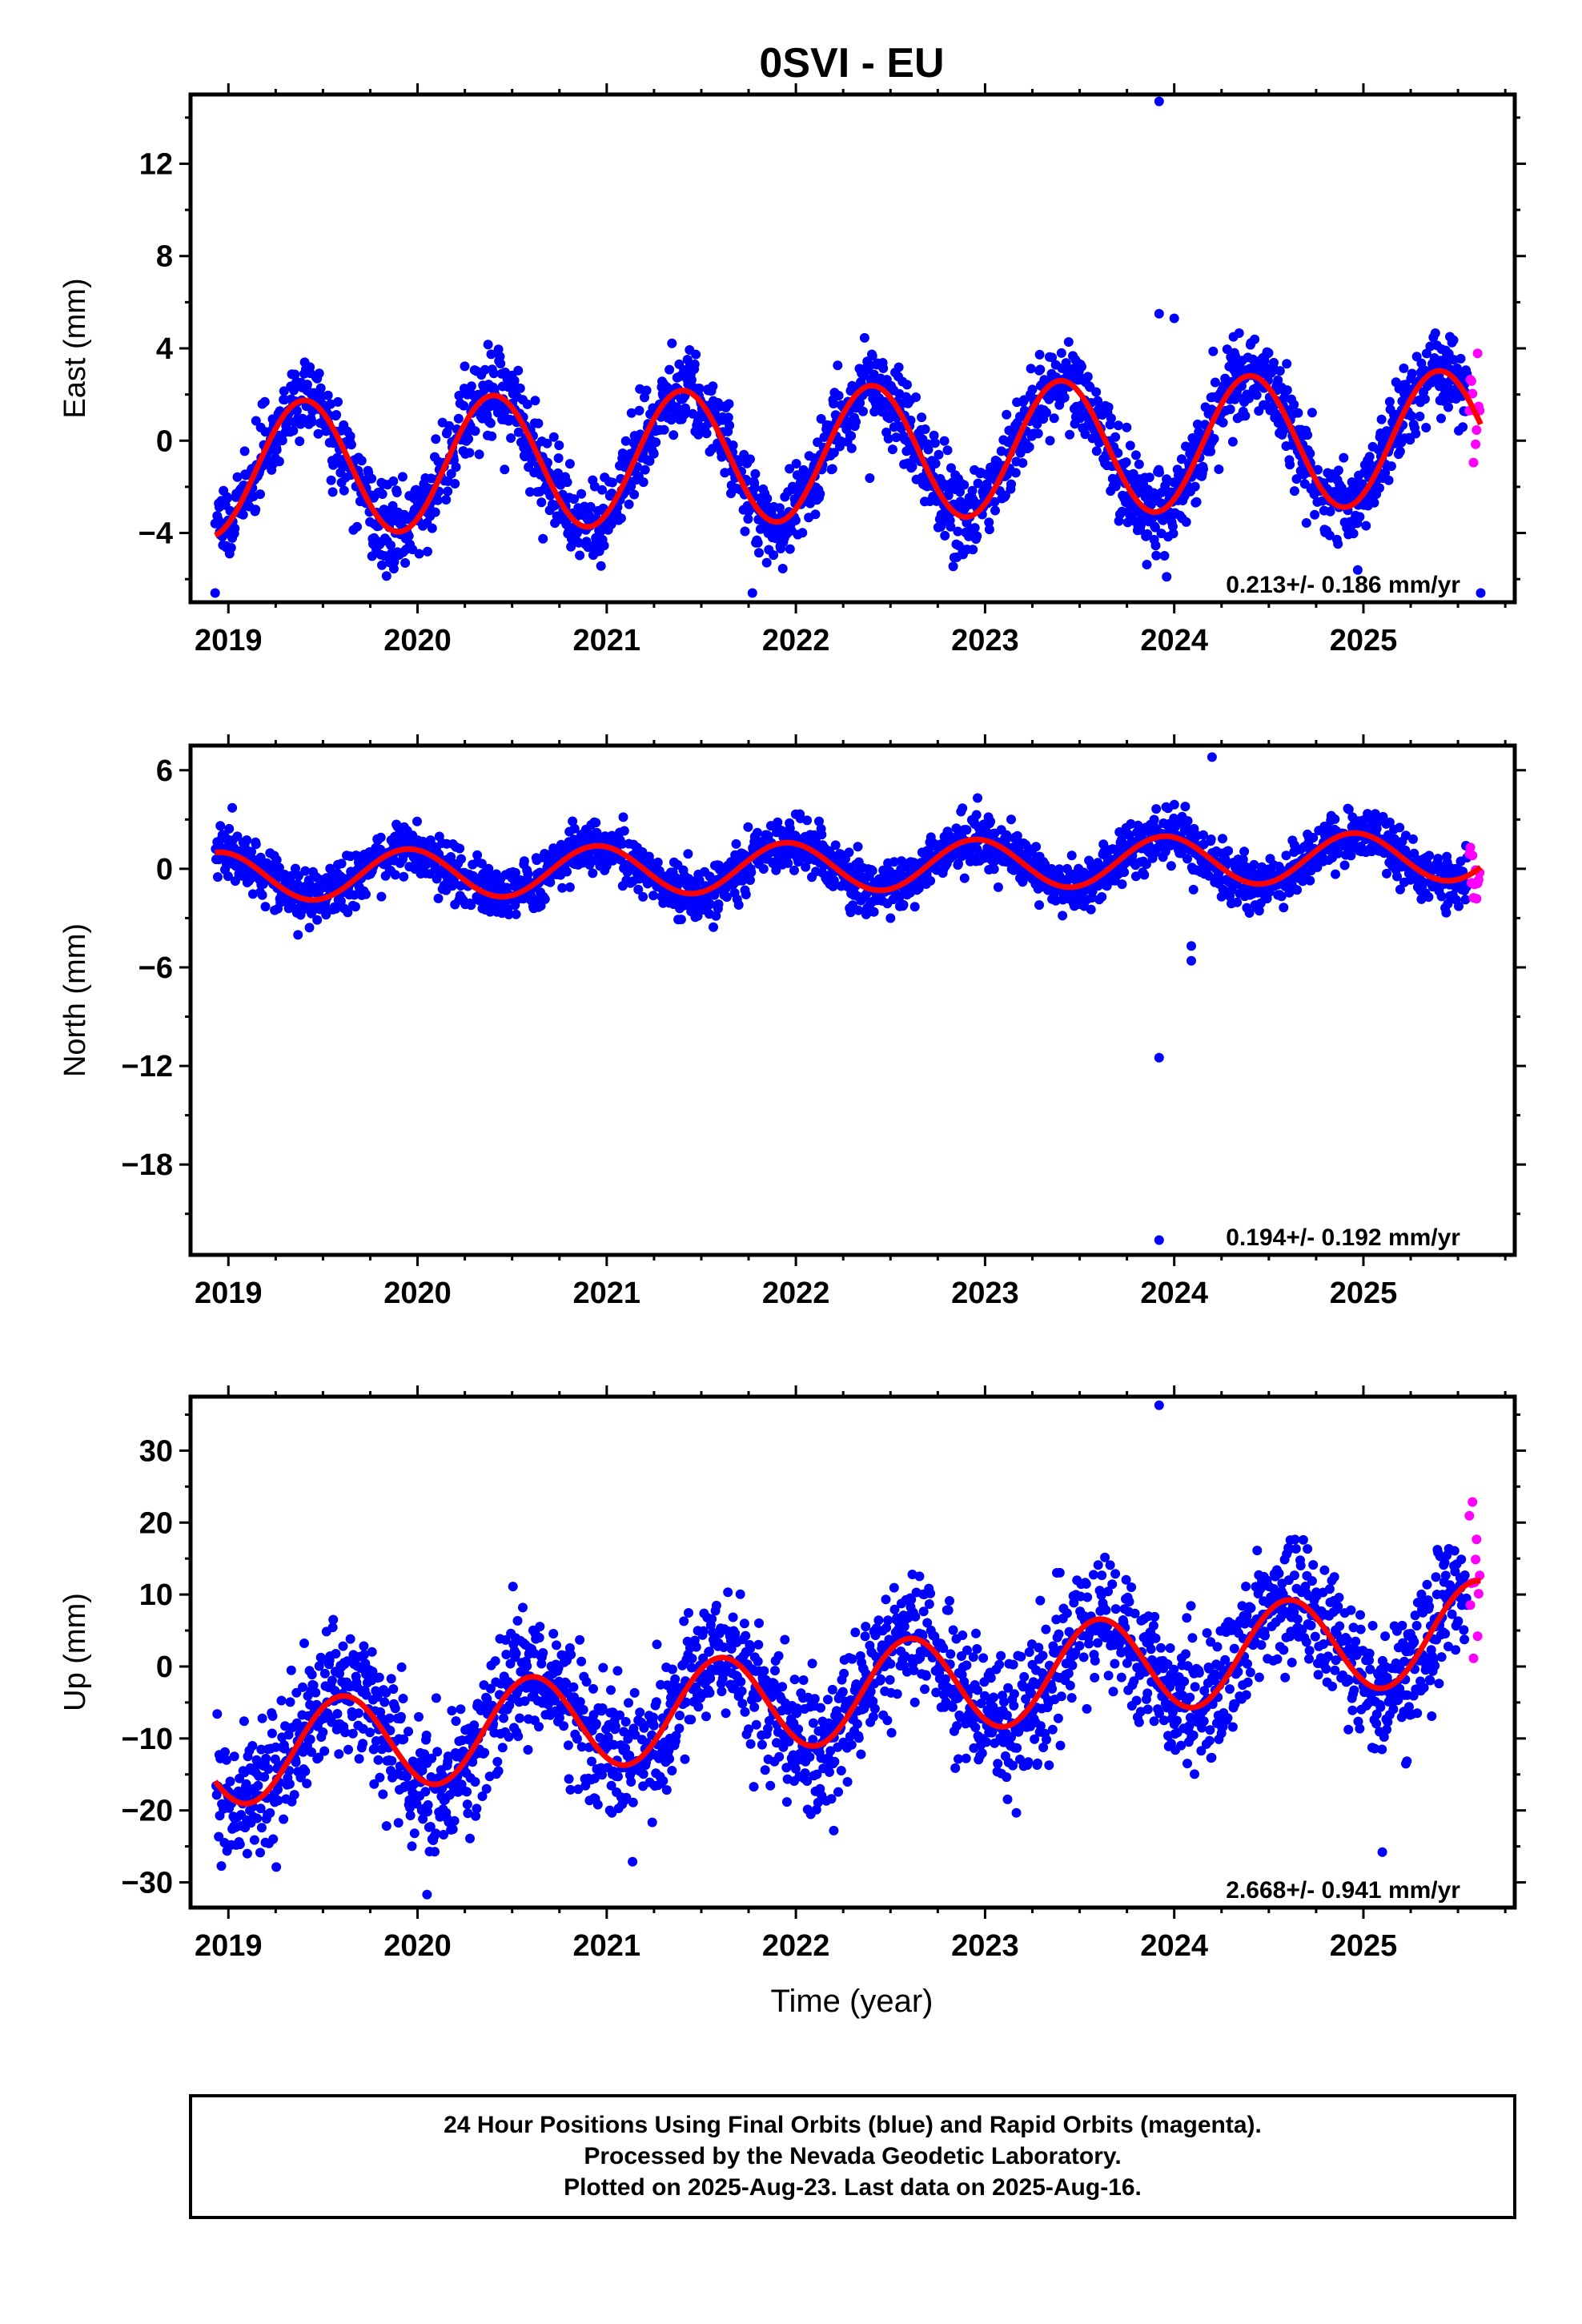 This screenshot has width=1582, height=2324. What do you see at coordinates (1364, 1294) in the screenshot?
I see `x-tick-label: 2025` at bounding box center [1364, 1294].